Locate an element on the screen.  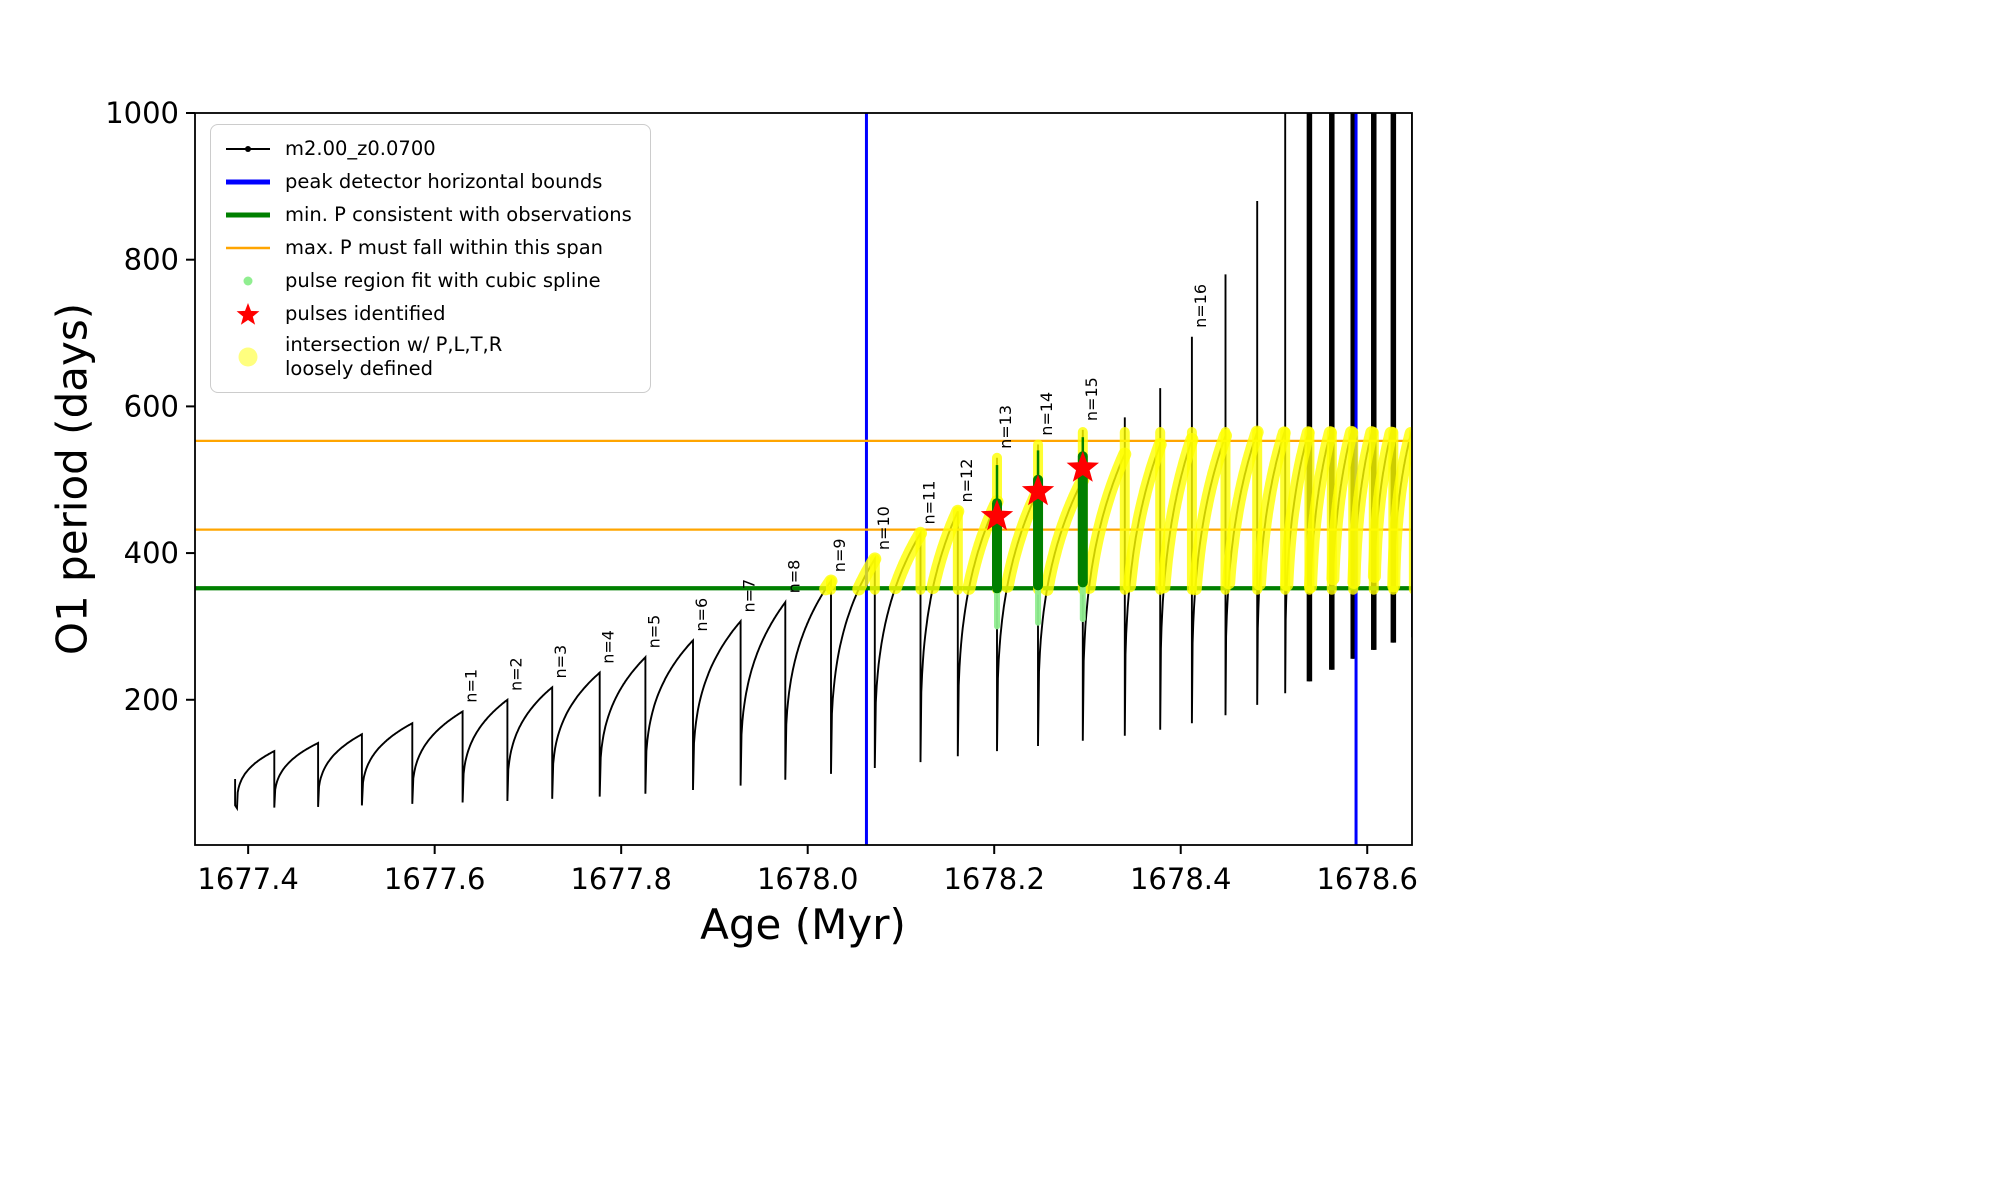
legend-item: min. P consistent with observations is located at coordinates (427, 215).